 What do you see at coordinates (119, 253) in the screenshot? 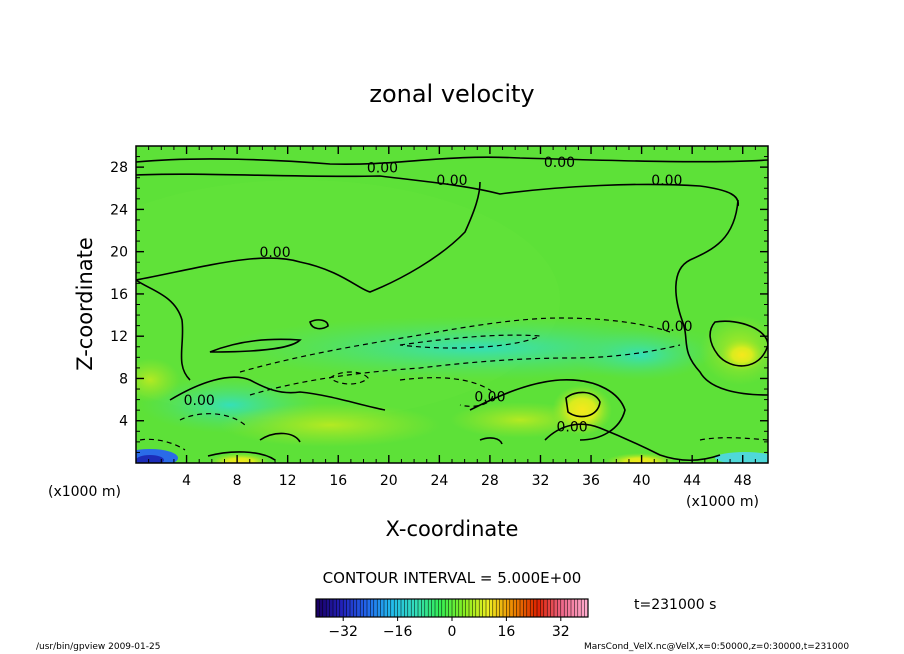
I see `y-tick-label: 20` at bounding box center [119, 253].